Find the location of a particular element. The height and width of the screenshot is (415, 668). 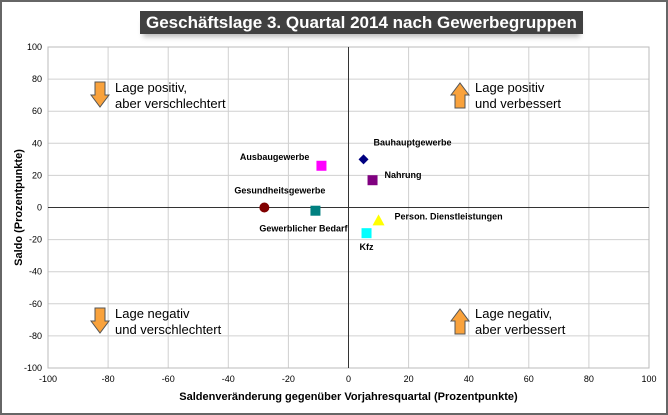

x-tick-label: 60 is located at coordinates (529, 379).